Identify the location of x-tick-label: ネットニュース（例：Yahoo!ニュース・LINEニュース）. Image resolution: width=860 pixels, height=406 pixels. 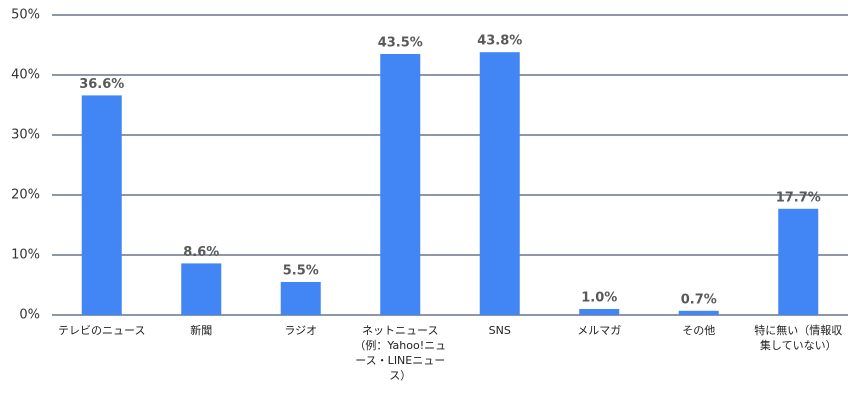
(400, 353).